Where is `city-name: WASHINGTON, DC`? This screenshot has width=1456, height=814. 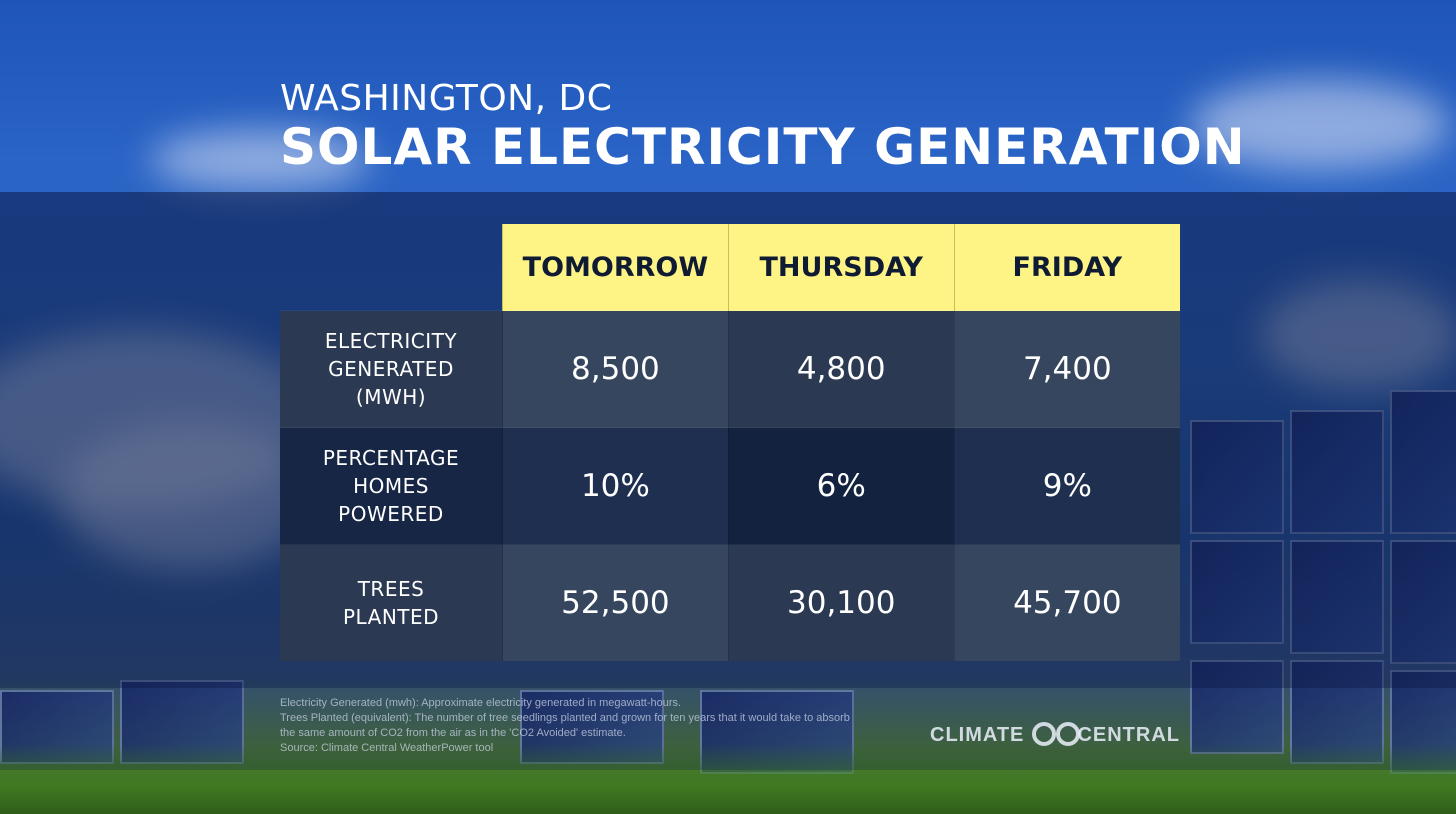 city-name: WASHINGTON, DC is located at coordinates (446, 98).